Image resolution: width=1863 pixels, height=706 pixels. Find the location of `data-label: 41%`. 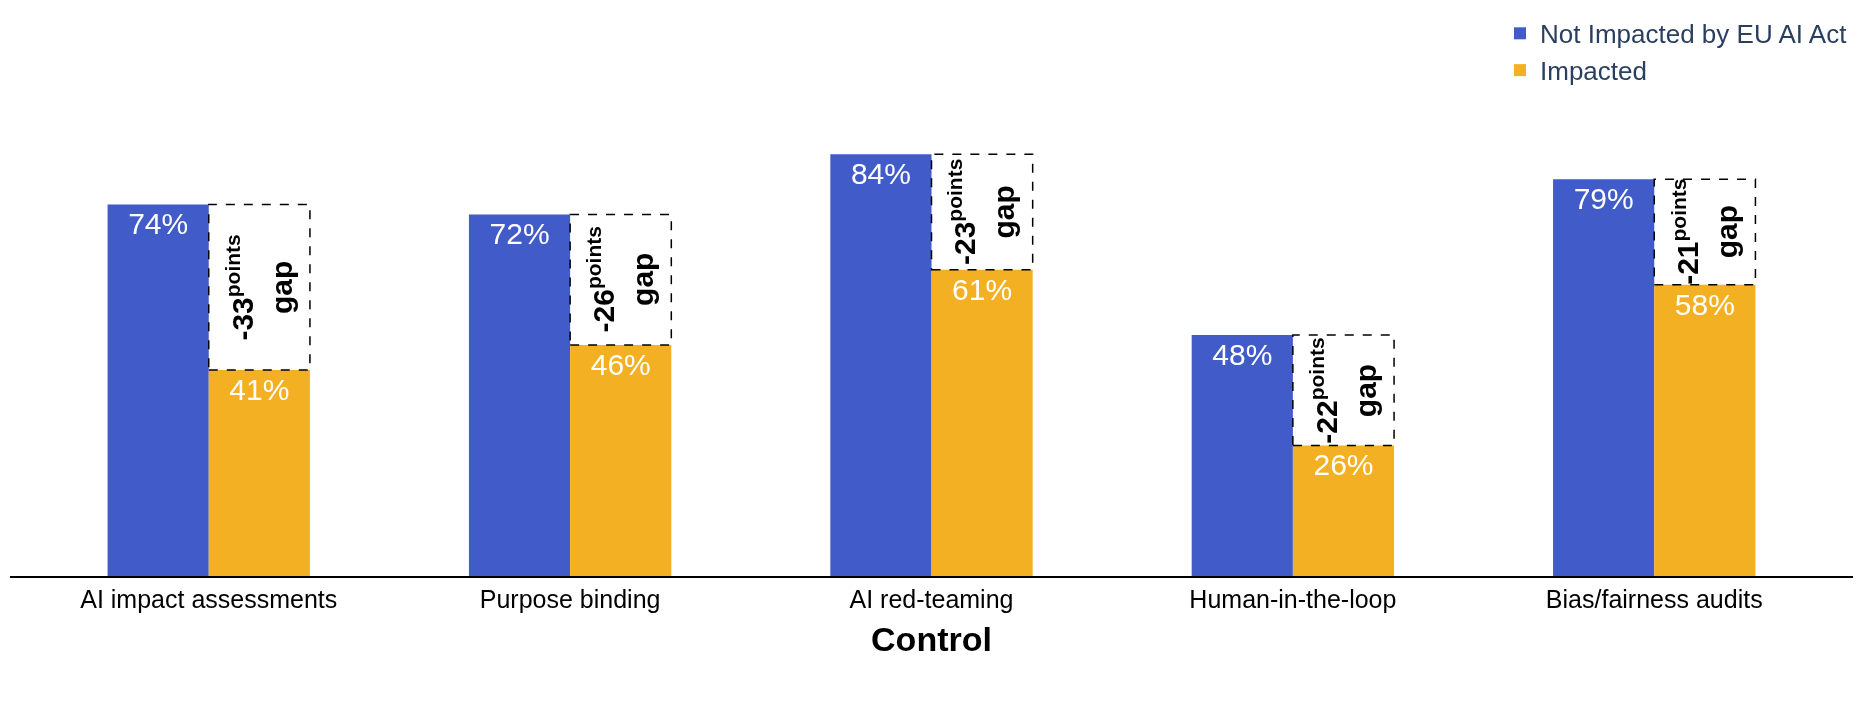

data-label: 41% is located at coordinates (259, 390).